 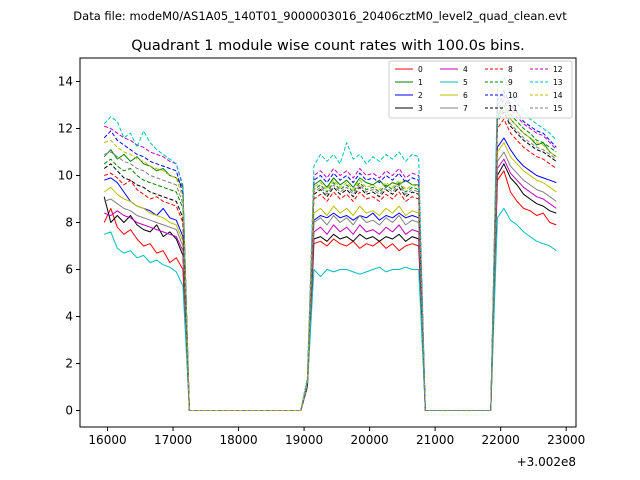 I want to click on legend-label-4: 4, so click(x=465, y=69).